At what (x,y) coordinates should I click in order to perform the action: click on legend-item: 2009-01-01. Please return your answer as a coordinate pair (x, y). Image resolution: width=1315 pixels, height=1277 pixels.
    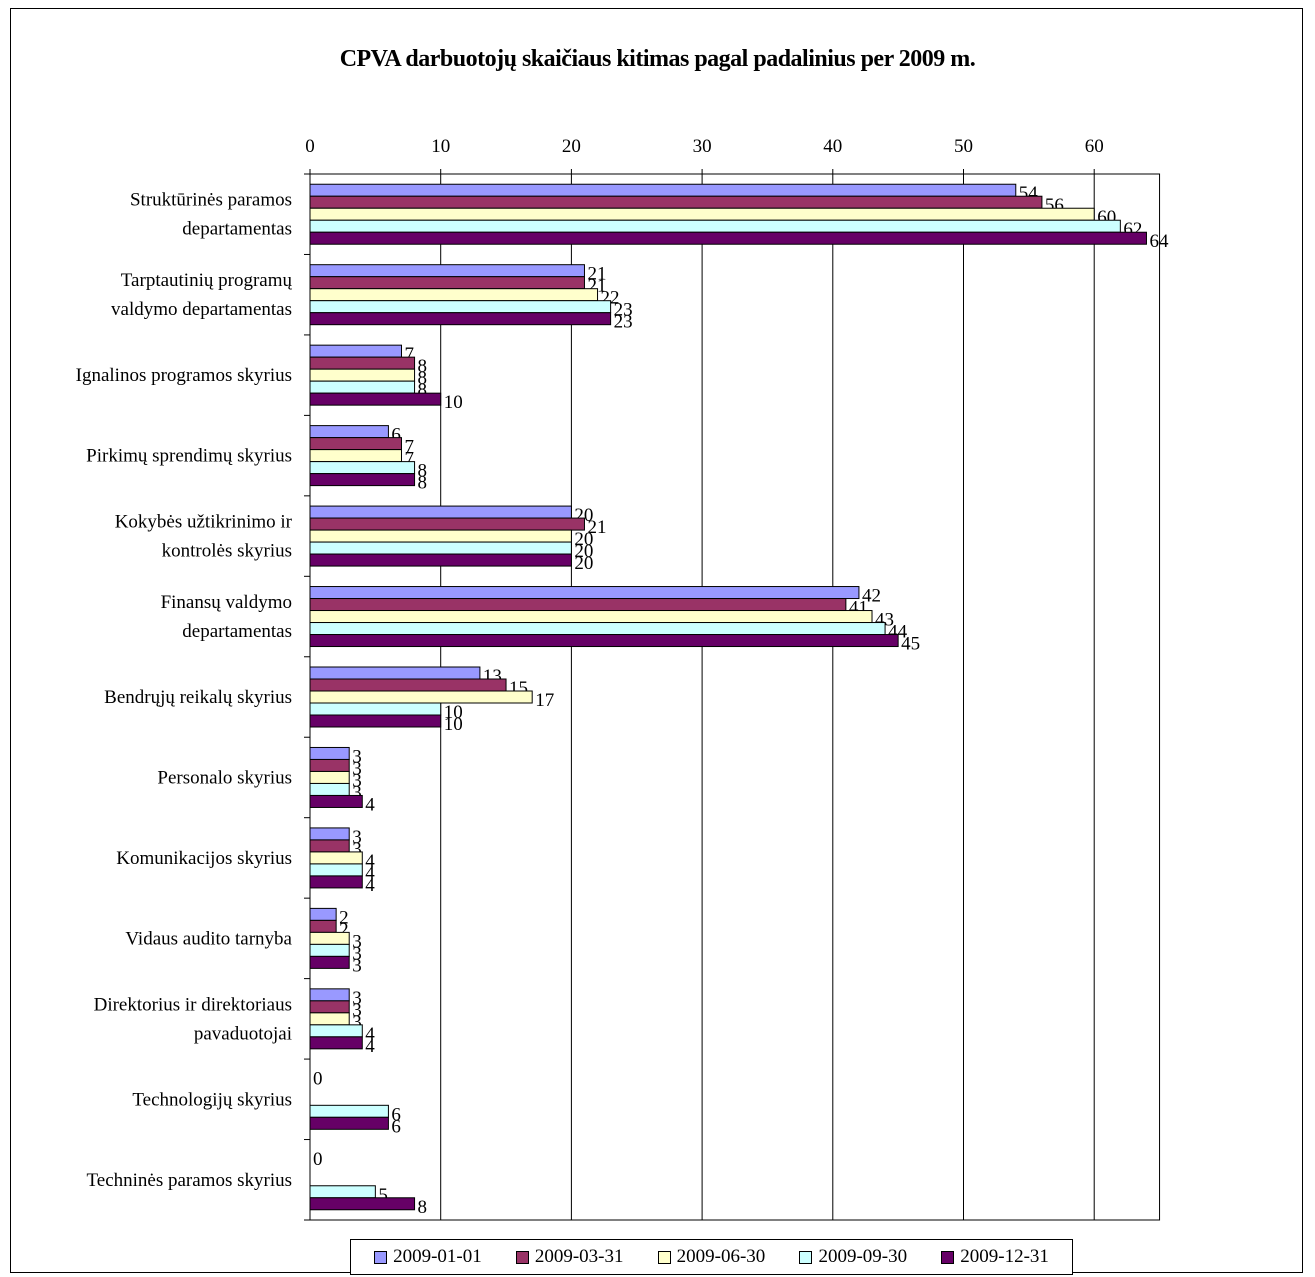
    Looking at the image, I should click on (428, 1257).